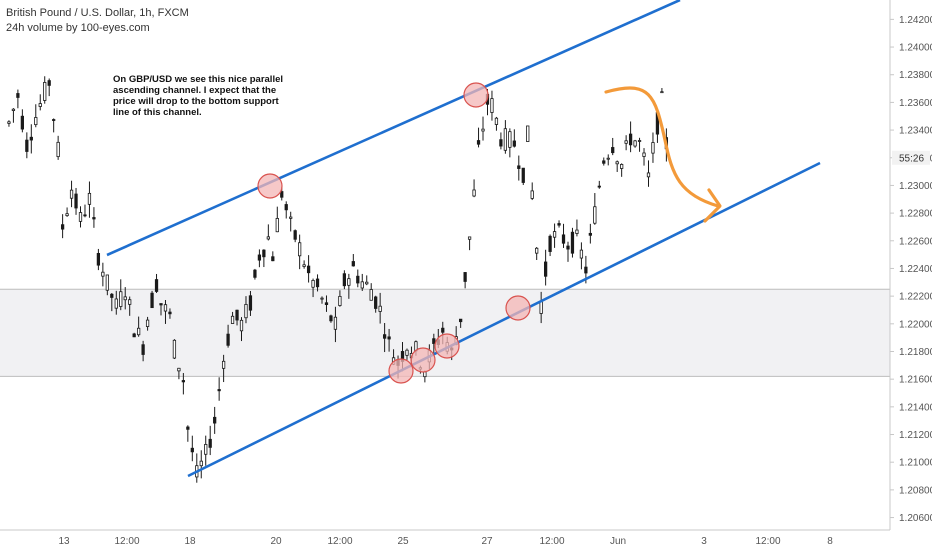 Image resolution: width=932 pixels, height=555 pixels. Describe the element at coordinates (915, 241) in the screenshot. I see `y-tick-label: 1.22600` at that location.